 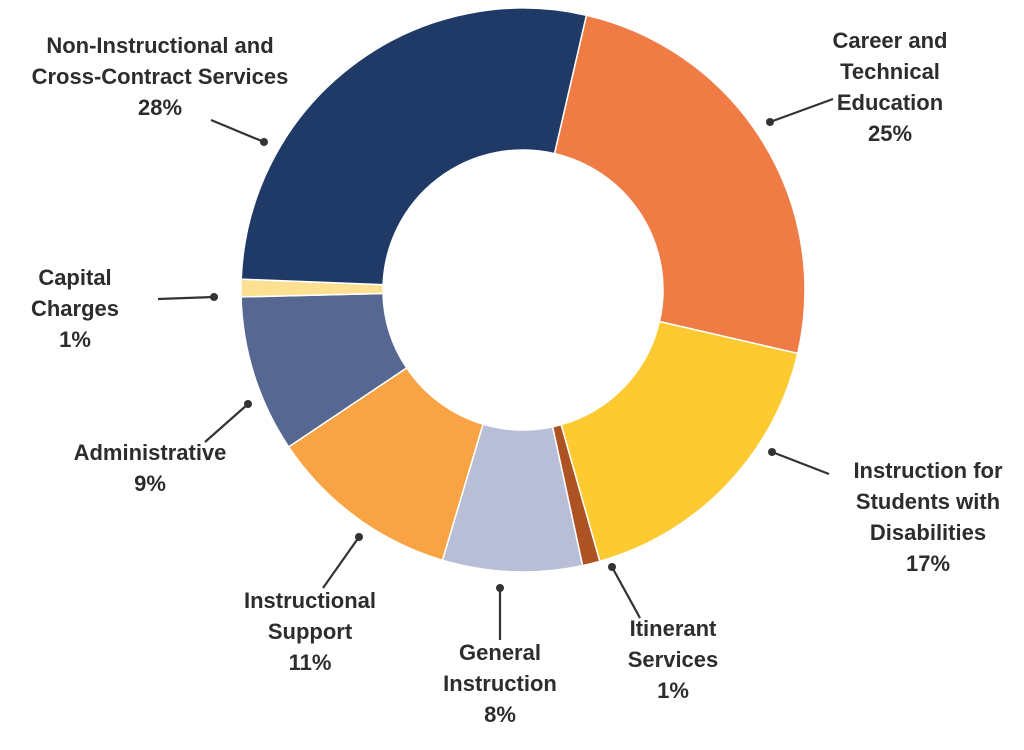 I want to click on slice-non-instructional-and-cross-contract-services, so click(x=414, y=146).